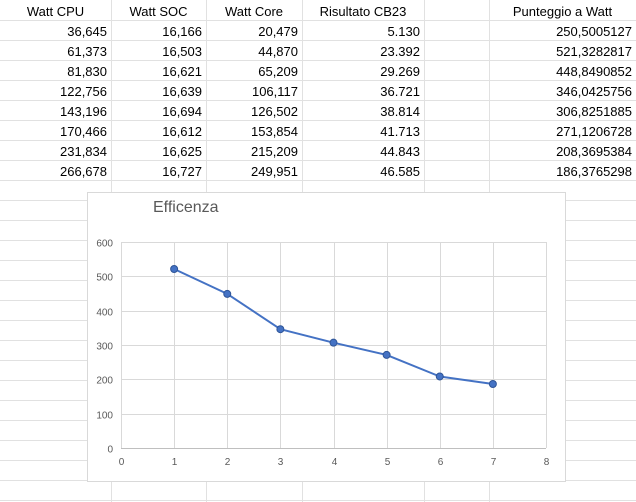  I want to click on y-tick-label: 400, so click(104, 313).